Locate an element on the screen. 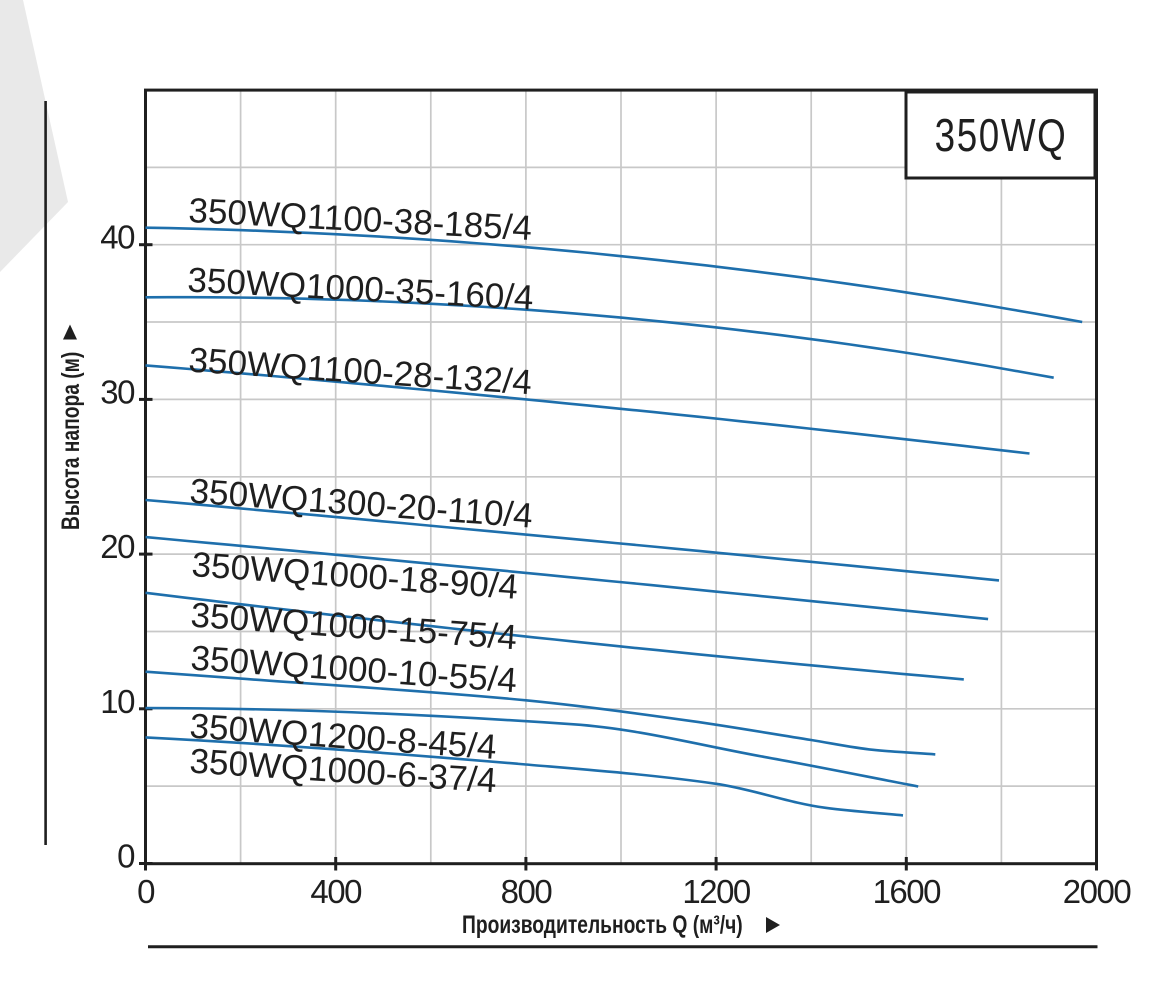 This screenshot has height=1000, width=1173. svg-text: 20 is located at coordinates (117, 546).